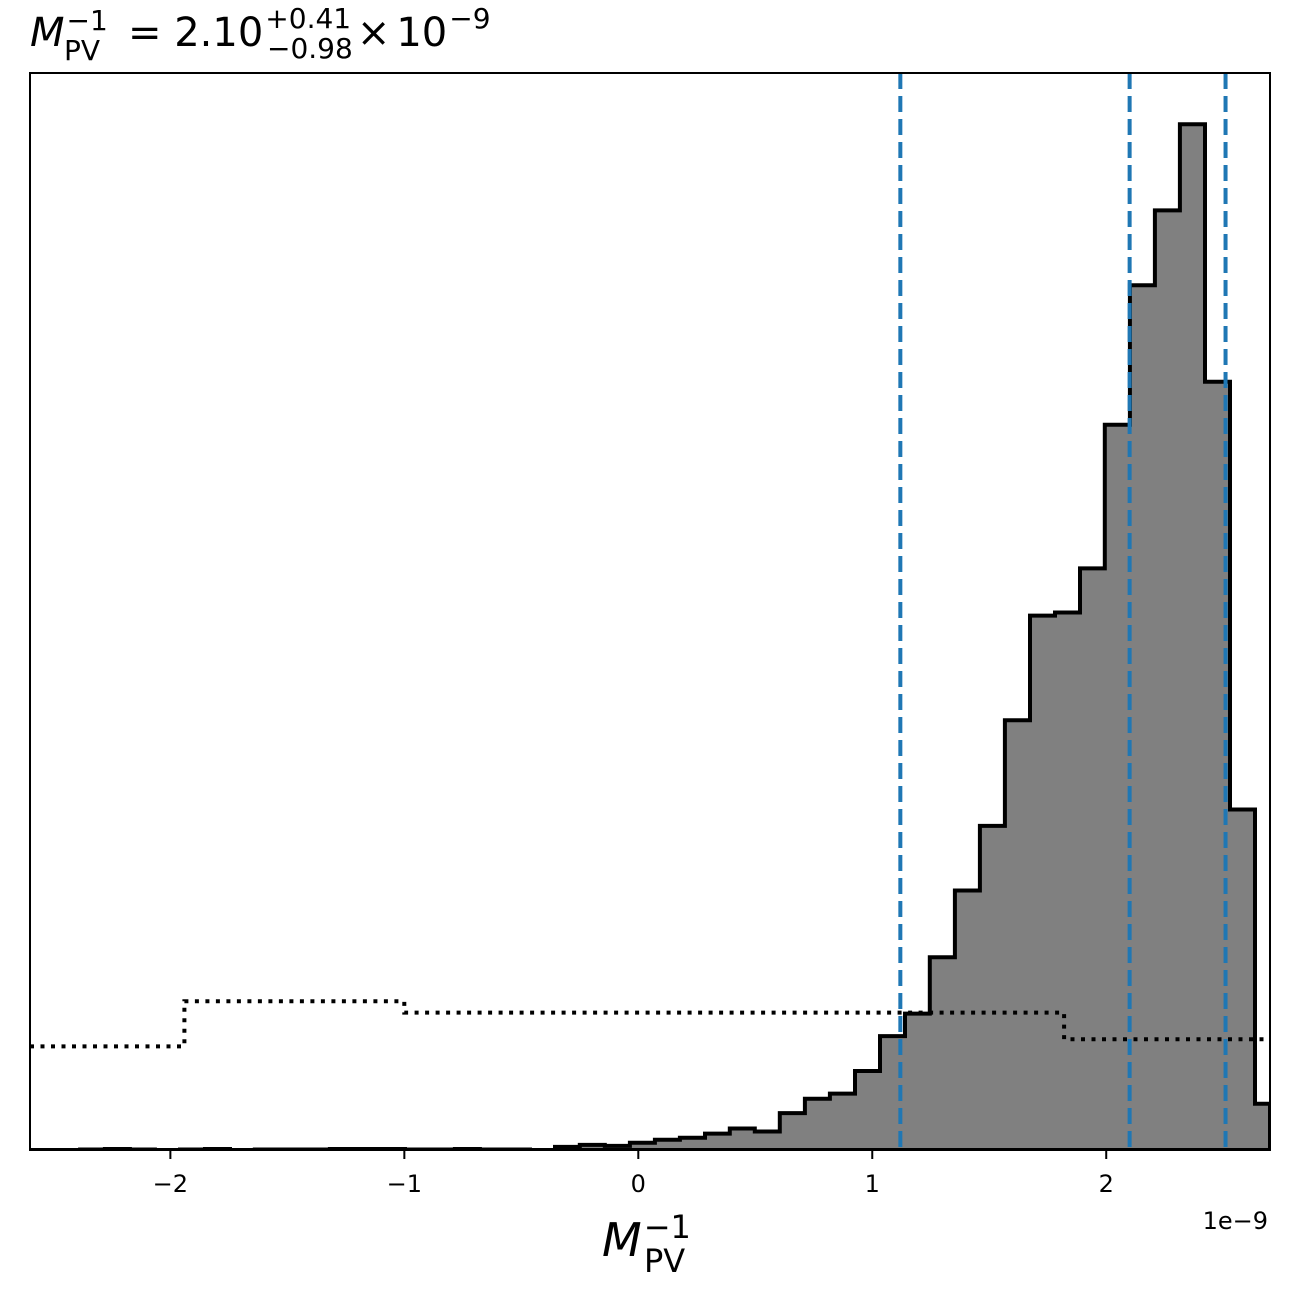  What do you see at coordinates (87, 20) in the screenshot?
I see `title-superscript: −1` at bounding box center [87, 20].